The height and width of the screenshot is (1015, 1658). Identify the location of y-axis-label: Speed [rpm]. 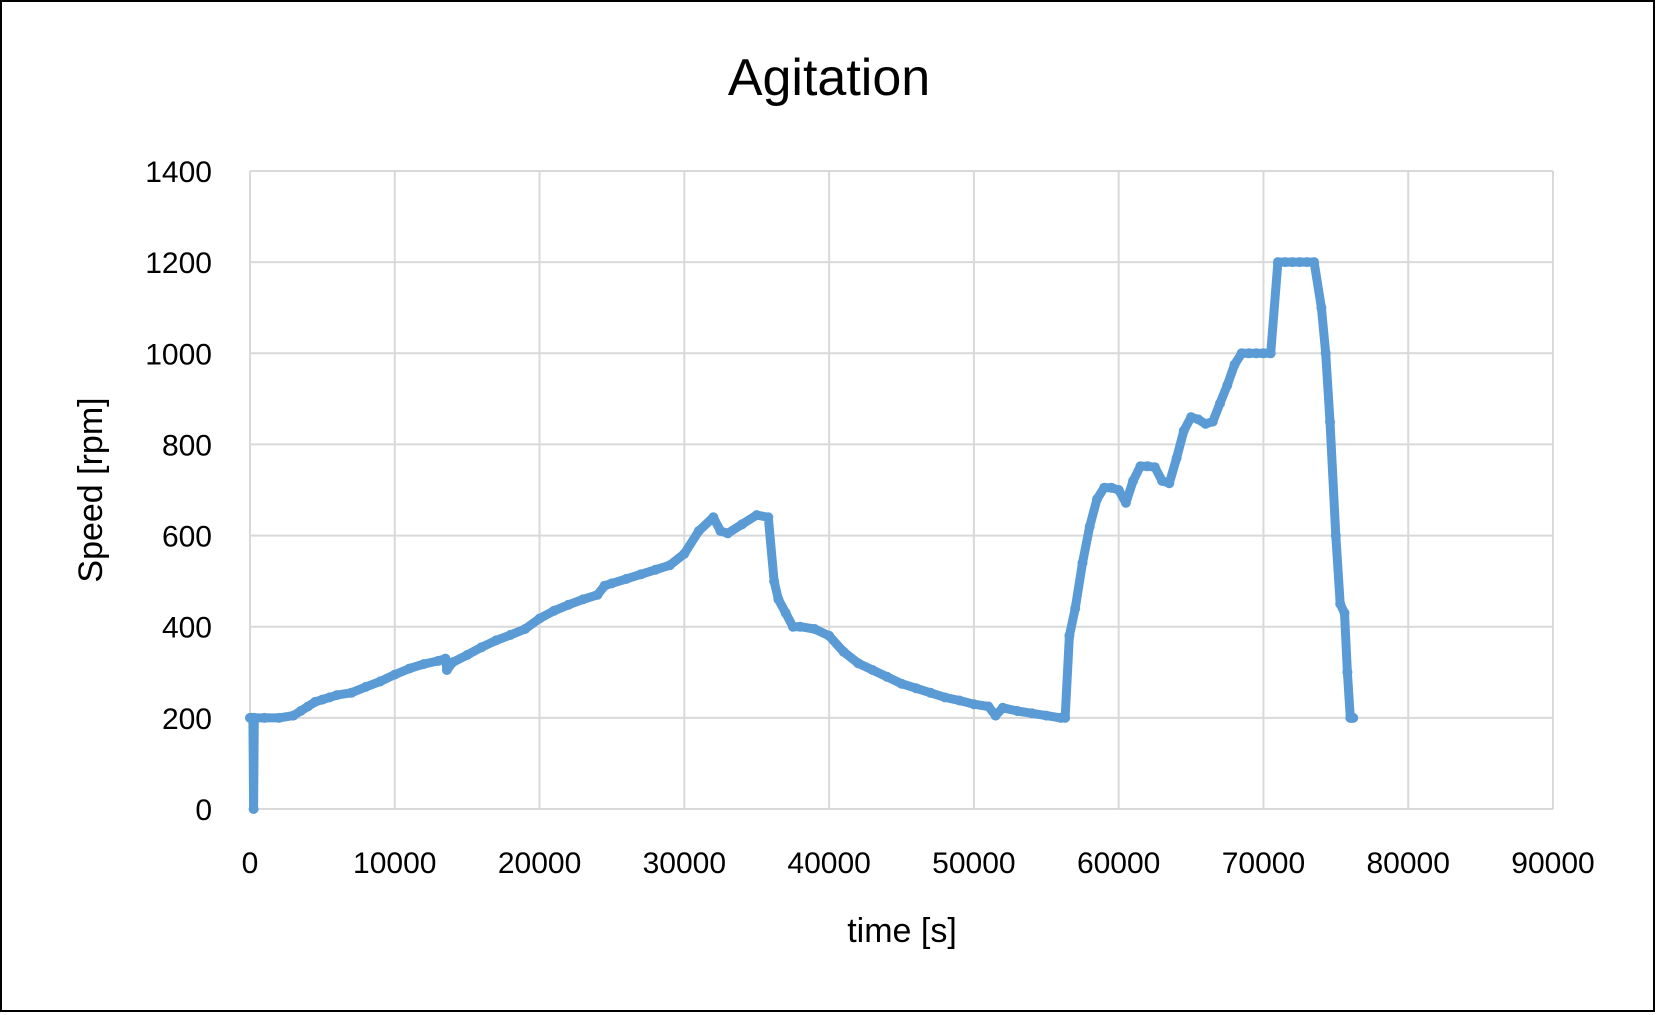
(91, 489).